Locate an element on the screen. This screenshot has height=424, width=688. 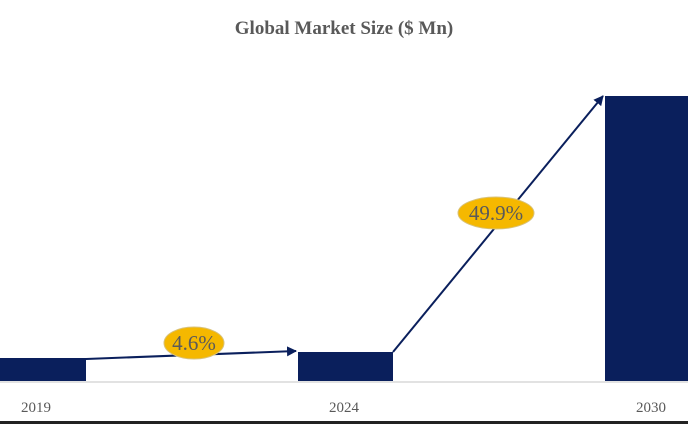
x-tick-label: 2019 is located at coordinates (36, 408).